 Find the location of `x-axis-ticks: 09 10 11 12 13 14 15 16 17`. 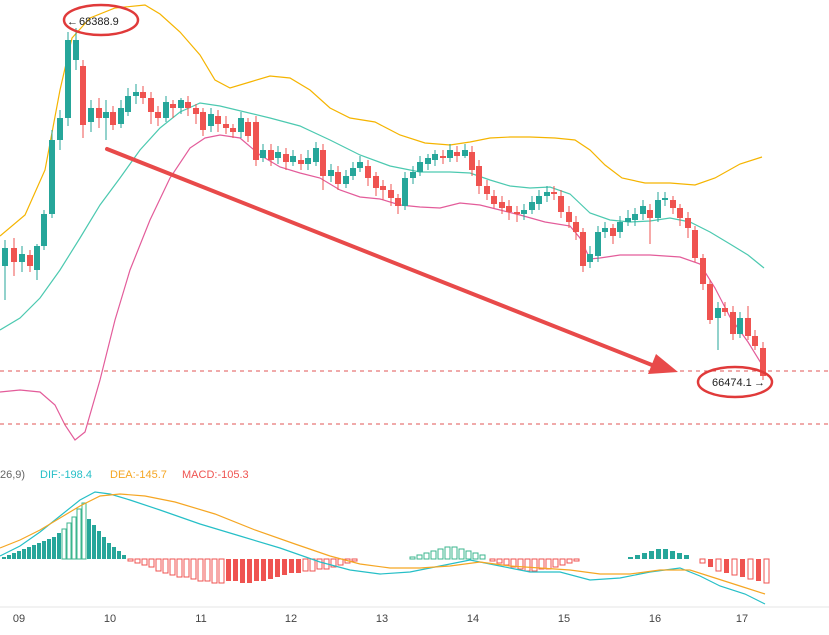

x-axis-ticks: 09 10 11 12 13 14 15 16 17 is located at coordinates (380, 619).